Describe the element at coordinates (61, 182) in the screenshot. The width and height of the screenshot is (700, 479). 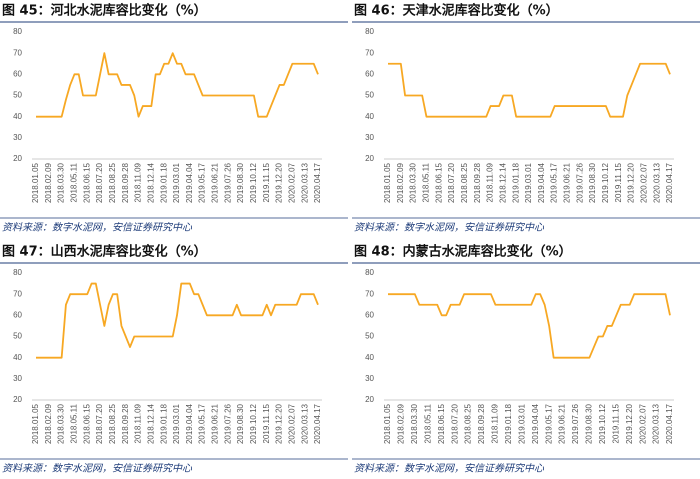
I see `x-tick-label: 2018.03.30` at that location.